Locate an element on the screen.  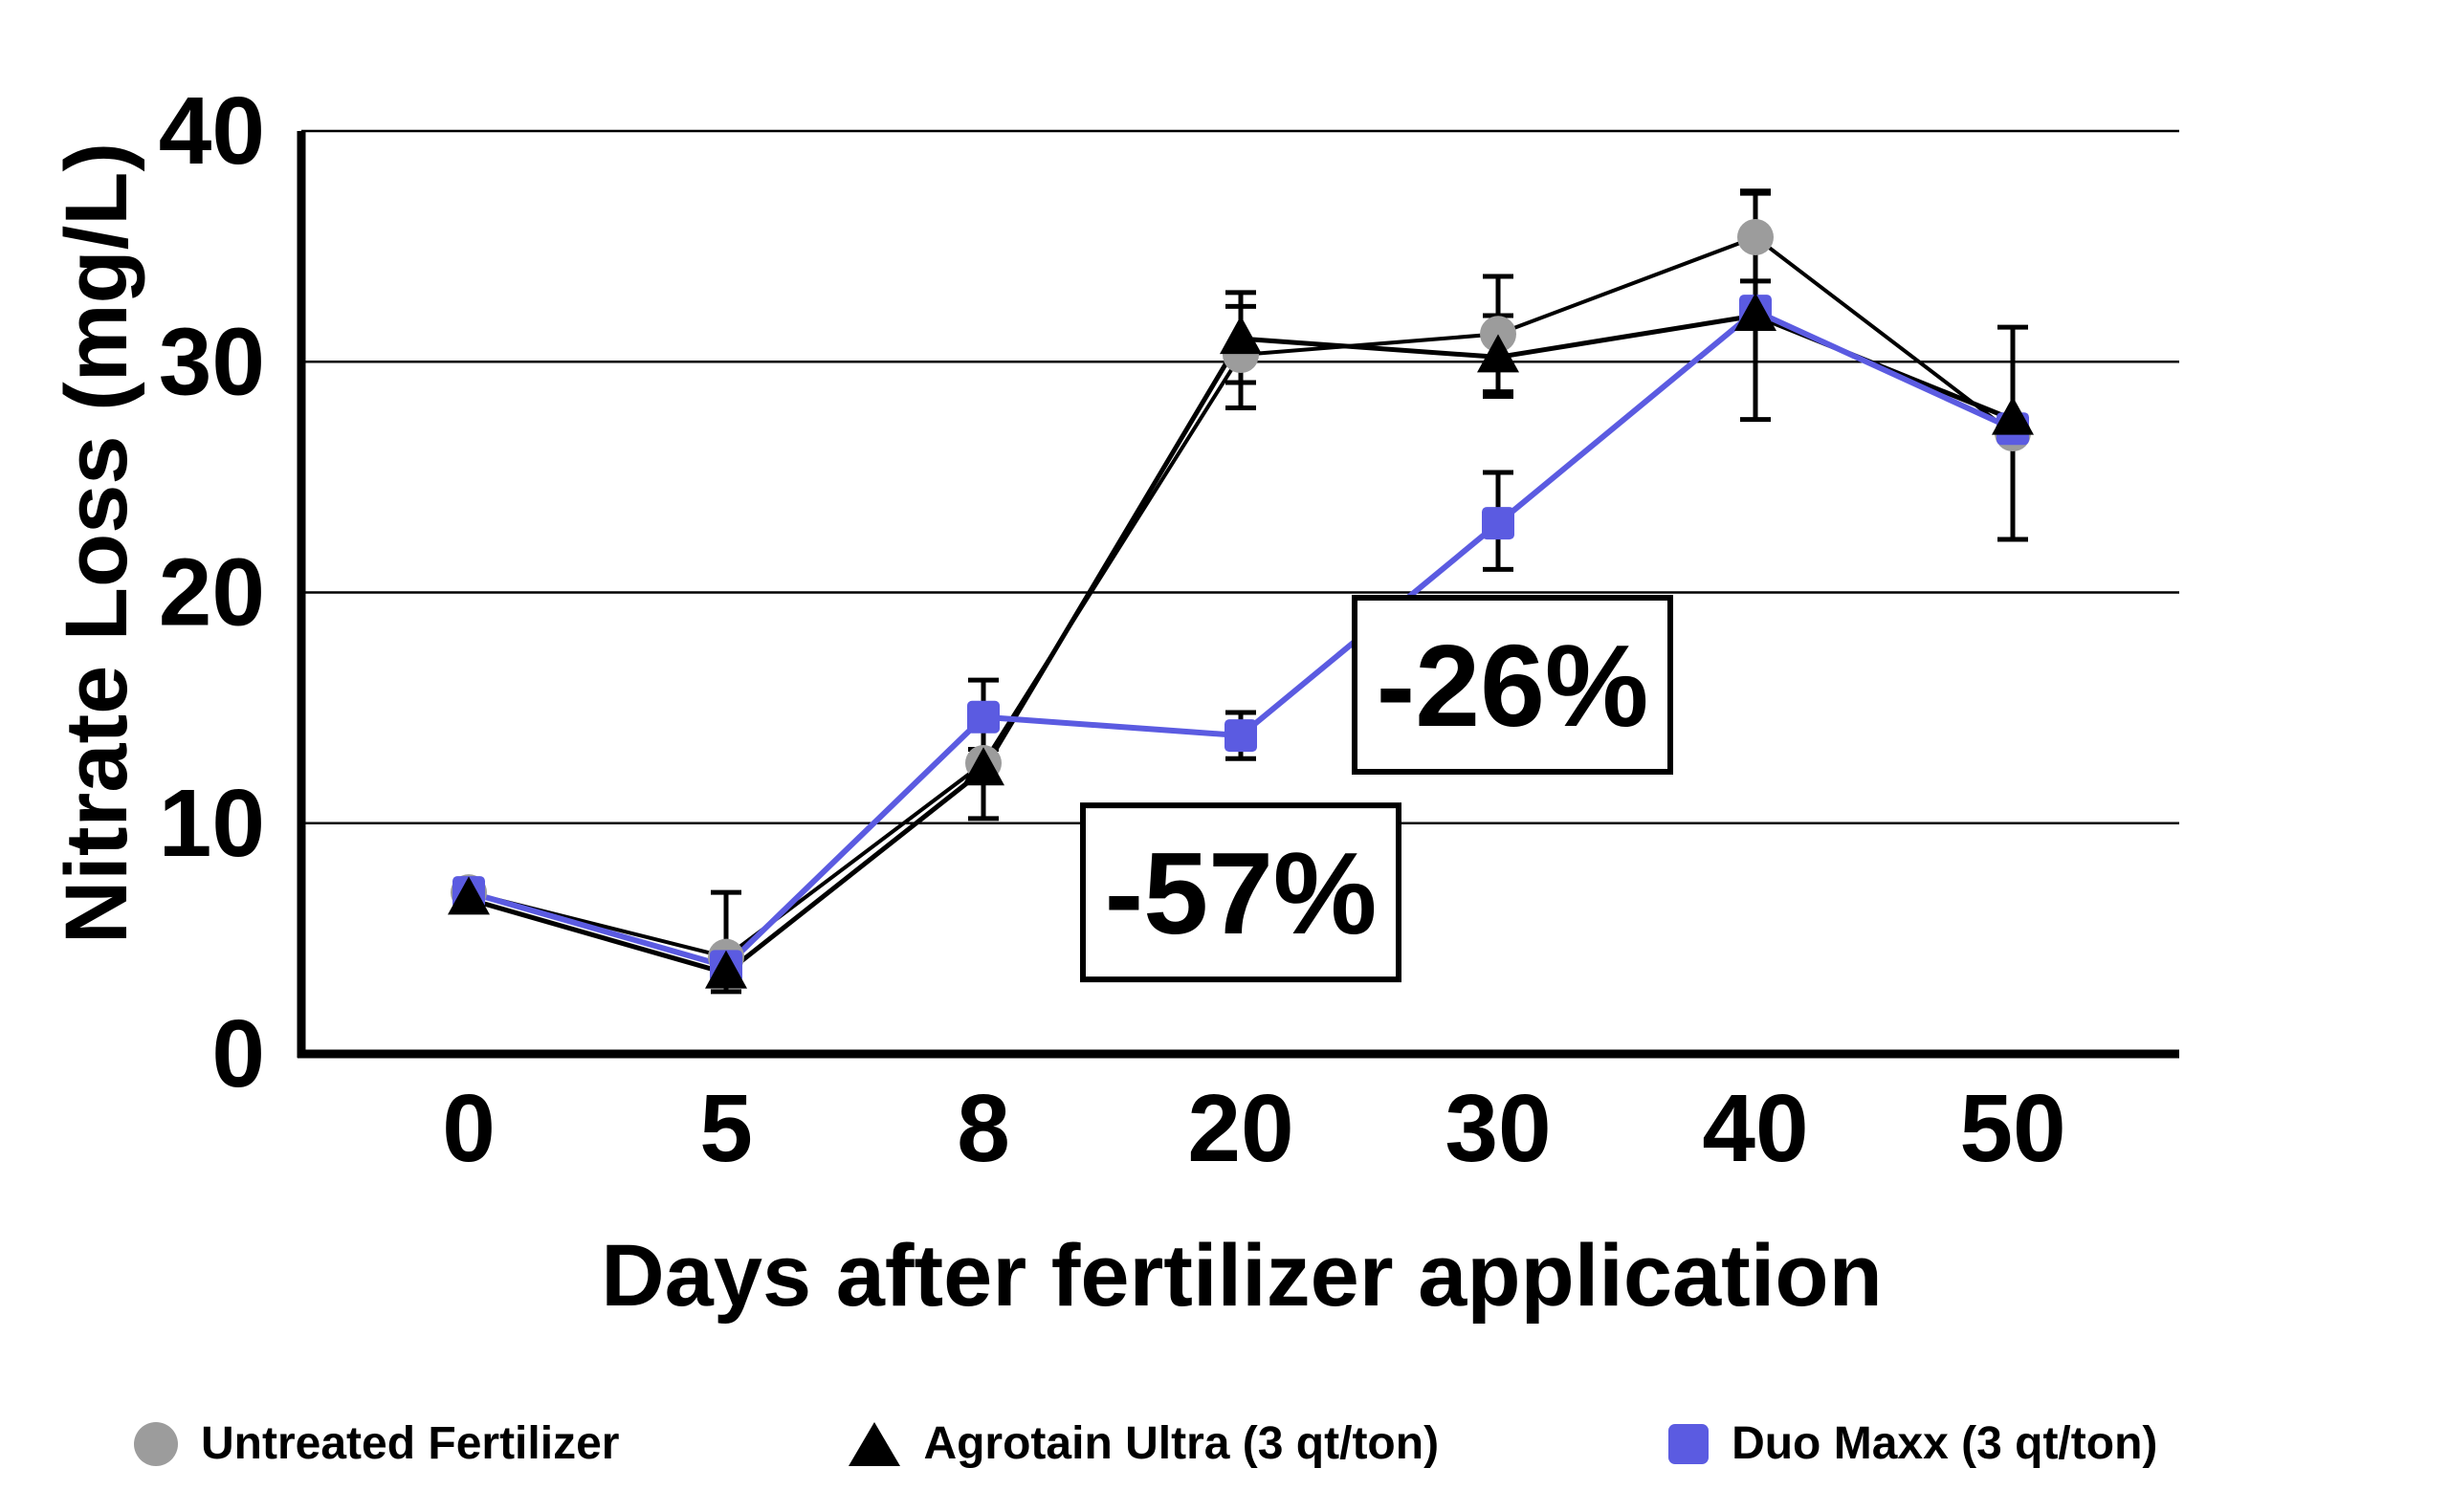
legend-label-untreated-fertilizer: Untreated Fertilizer is located at coordinates (410, 1443).